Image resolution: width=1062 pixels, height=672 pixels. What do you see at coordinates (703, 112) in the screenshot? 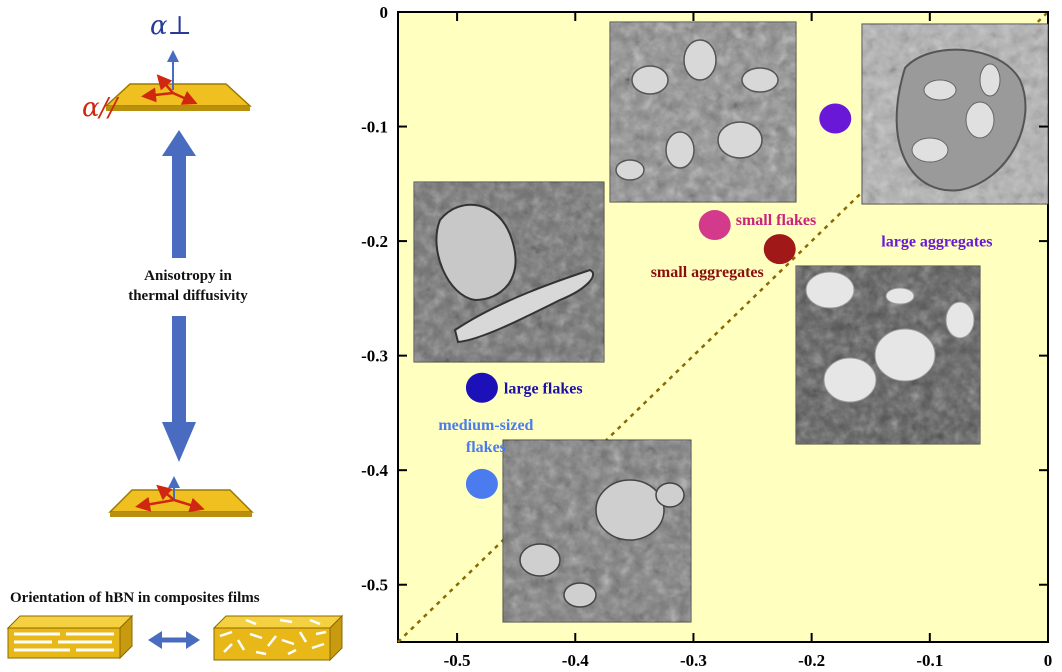
I see `sem-image-small-flakes` at bounding box center [703, 112].